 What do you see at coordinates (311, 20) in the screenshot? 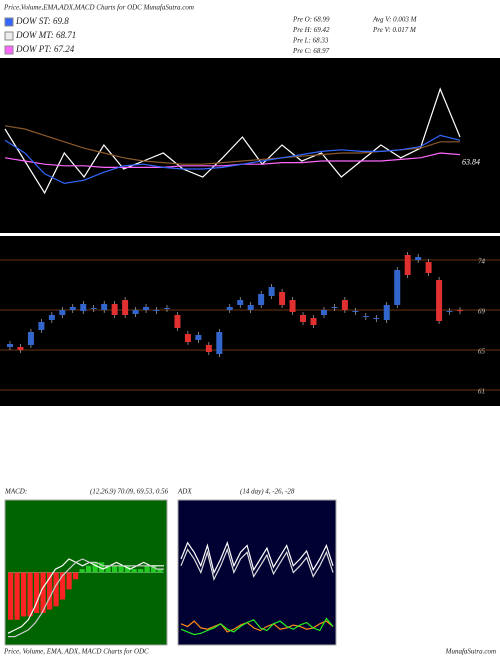
I see `info-text: Pre O: 68.99` at bounding box center [311, 20].